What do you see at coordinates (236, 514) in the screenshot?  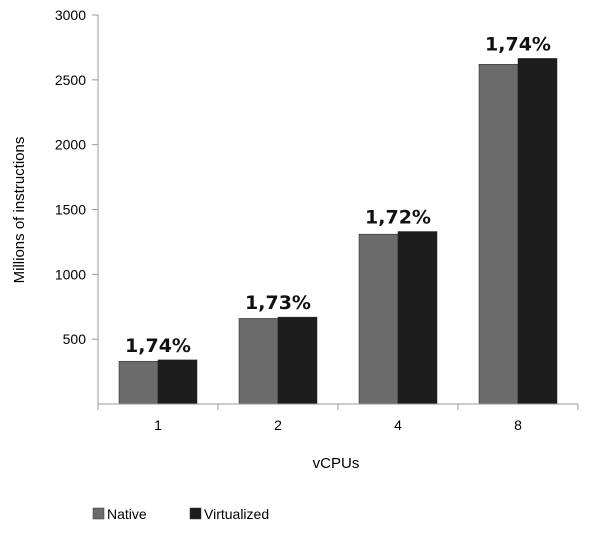 I see `legend-label-virtualized: Virtualized` at bounding box center [236, 514].